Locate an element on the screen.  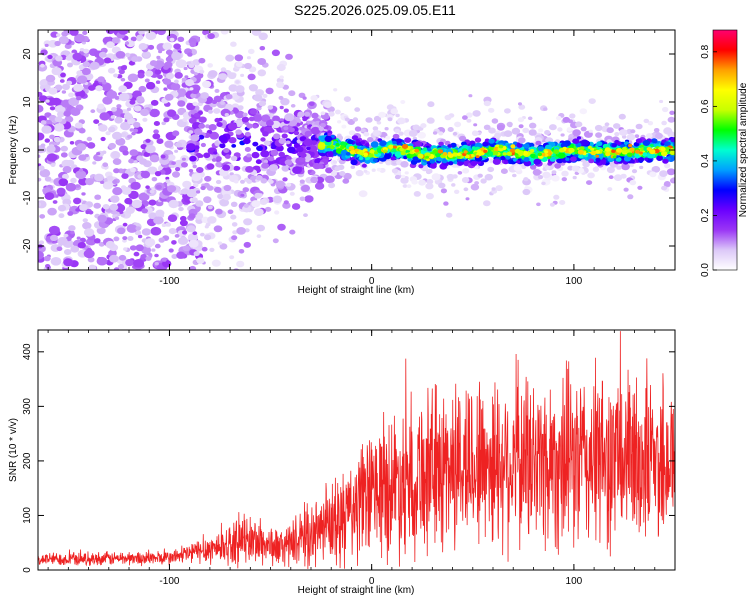
colorbar-label: Normalized spectral amplitude is located at coordinates (743, 149).